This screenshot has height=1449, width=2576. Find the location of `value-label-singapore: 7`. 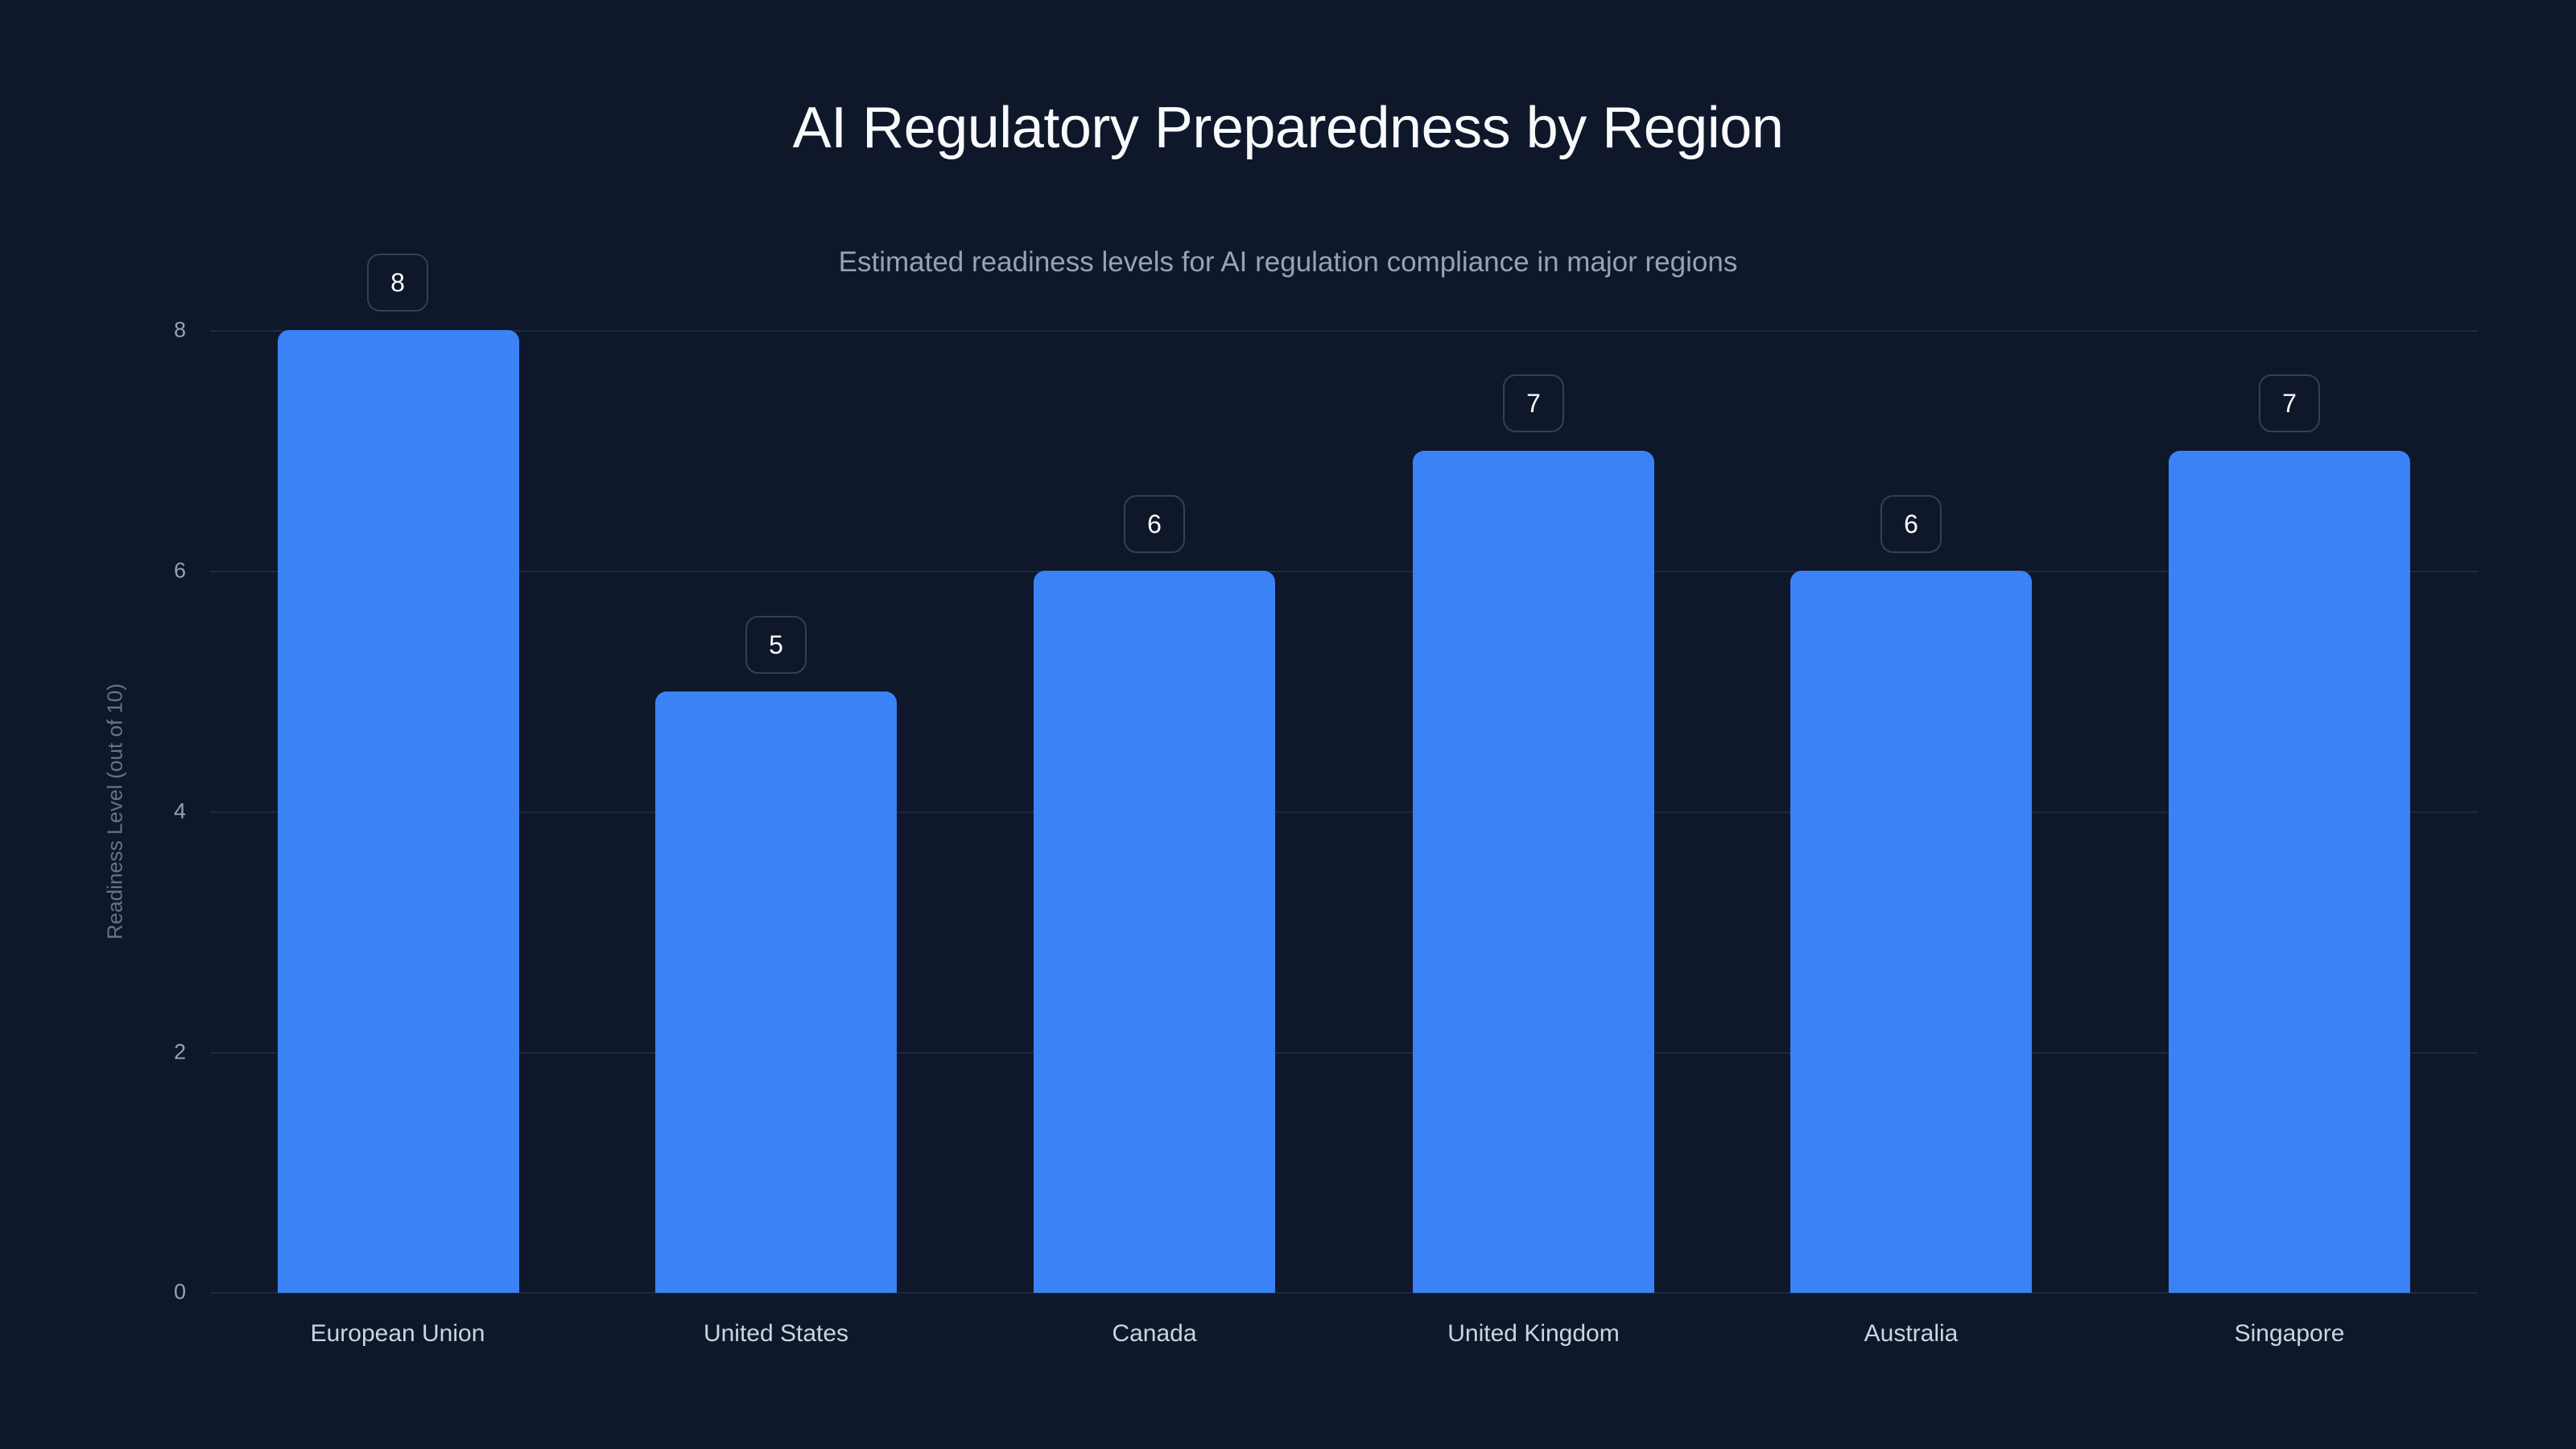

value-label-singapore: 7 is located at coordinates (2289, 403).